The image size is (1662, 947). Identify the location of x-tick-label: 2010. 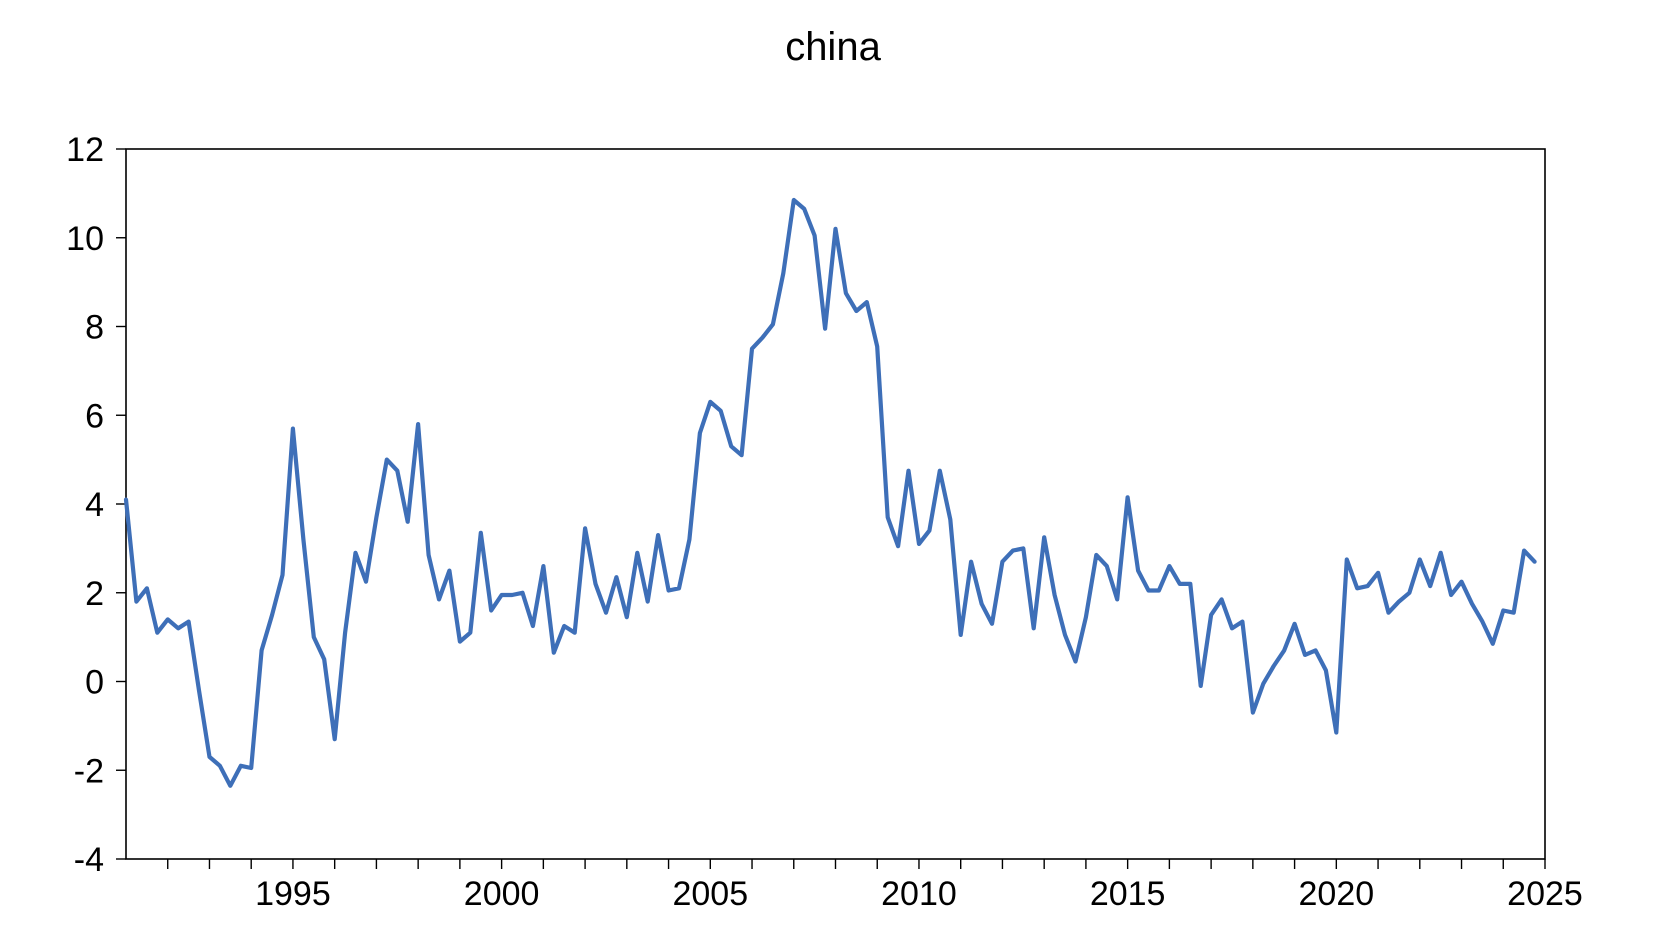
(919, 894).